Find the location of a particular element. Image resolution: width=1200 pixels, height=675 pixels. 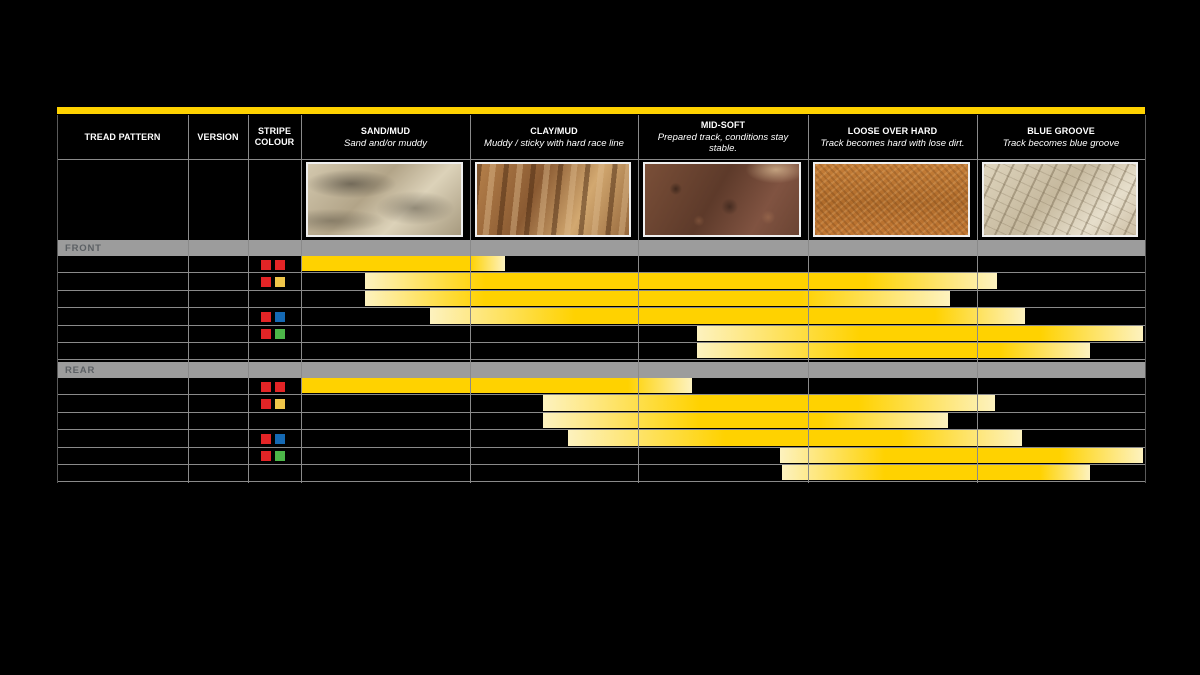

column-header-sand-mud: SAND/MUD Sand and/or muddy is located at coordinates (385, 137).